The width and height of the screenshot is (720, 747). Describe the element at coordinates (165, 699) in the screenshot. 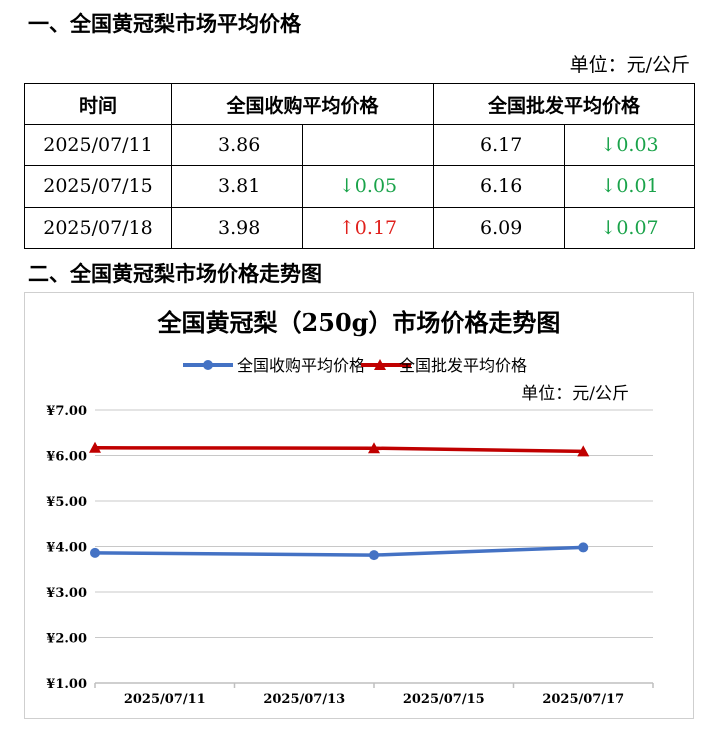

I see `x-tick-label: 2025/07/11` at that location.